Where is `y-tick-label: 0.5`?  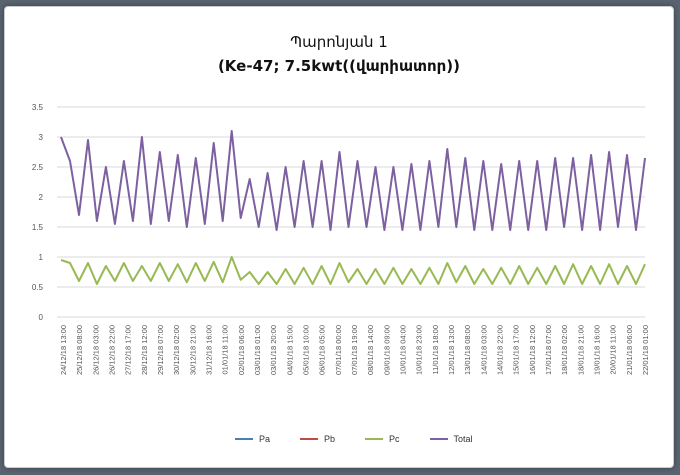
y-tick-label: 0.5 is located at coordinates (38, 287).